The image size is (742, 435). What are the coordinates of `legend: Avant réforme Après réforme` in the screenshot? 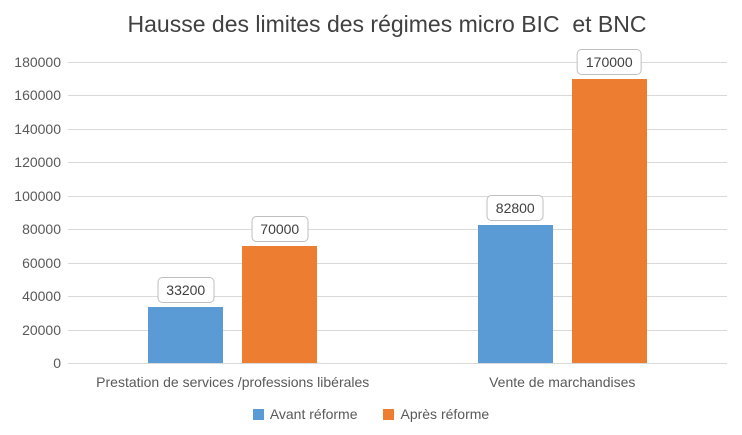 It's located at (371, 414).